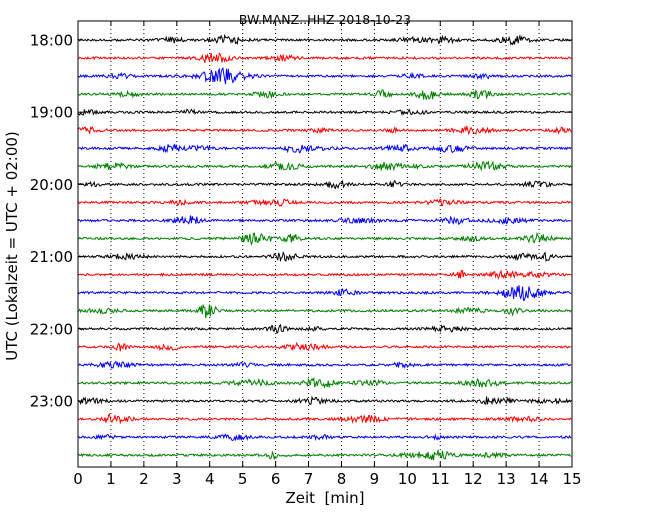 This screenshot has height=520, width=650. What do you see at coordinates (276, 479) in the screenshot?
I see `x-tick-label: 6` at bounding box center [276, 479].